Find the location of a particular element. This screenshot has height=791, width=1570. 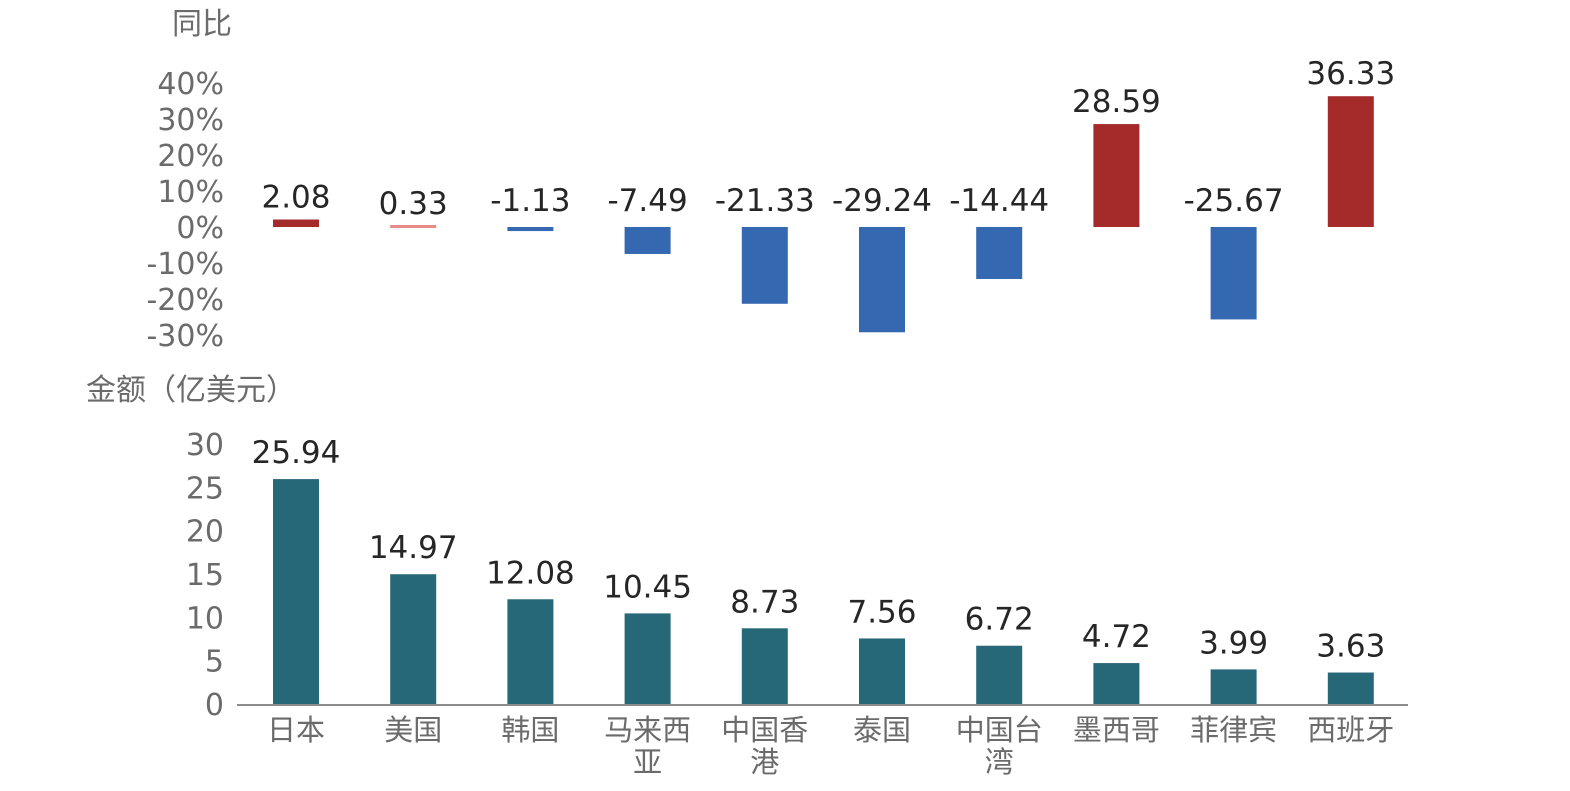

bottom-axis-title: 金额（亿美元） is located at coordinates (191, 390).